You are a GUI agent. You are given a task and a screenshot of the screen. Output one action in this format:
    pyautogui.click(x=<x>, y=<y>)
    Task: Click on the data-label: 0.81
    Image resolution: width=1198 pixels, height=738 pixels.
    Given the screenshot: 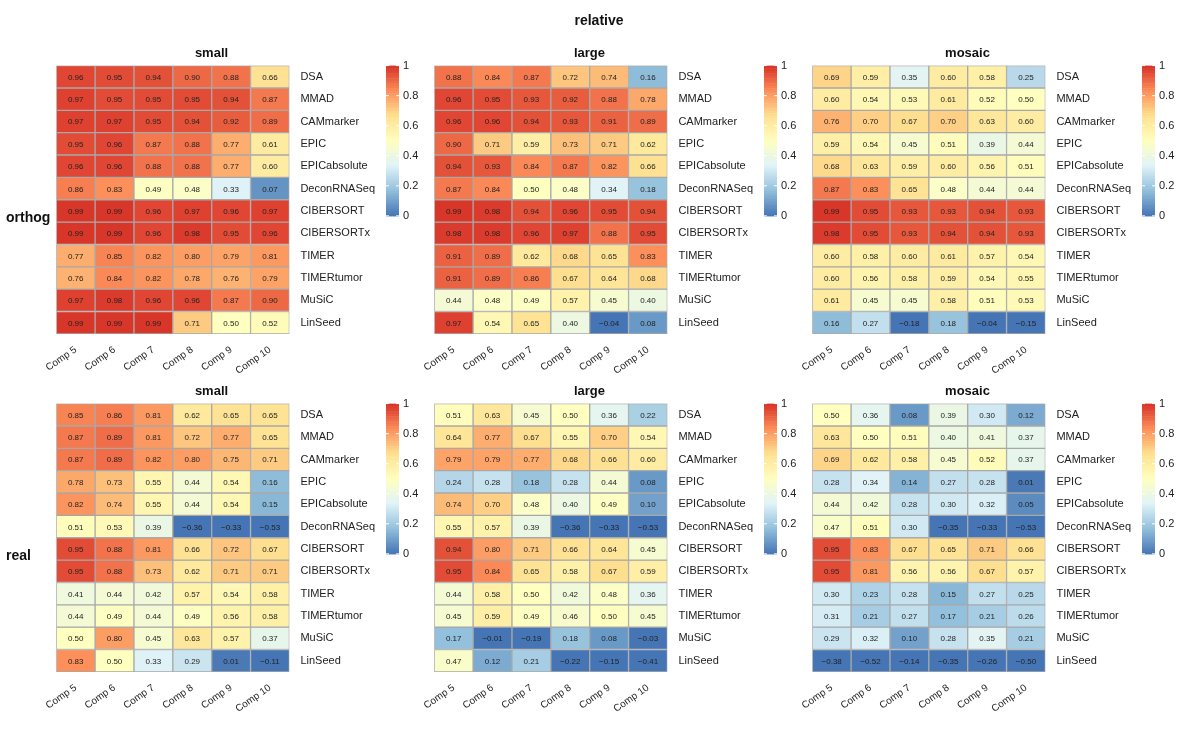 What is the action you would take?
    pyautogui.click(x=153, y=415)
    